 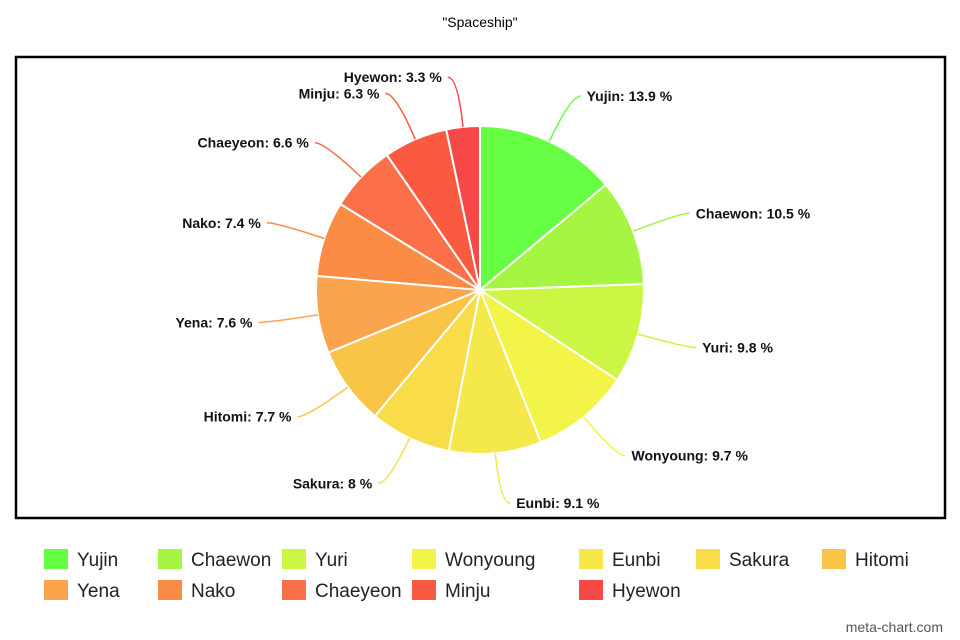 I want to click on slice-label-wonyoung: Wonyoung: 9.7 %, so click(x=690, y=456).